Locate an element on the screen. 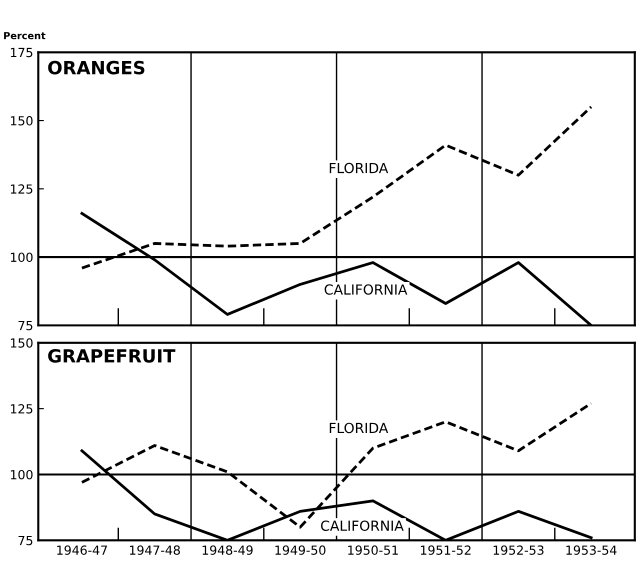 The image size is (638, 581). chart-title: GRAPEFRUIT is located at coordinates (112, 356).